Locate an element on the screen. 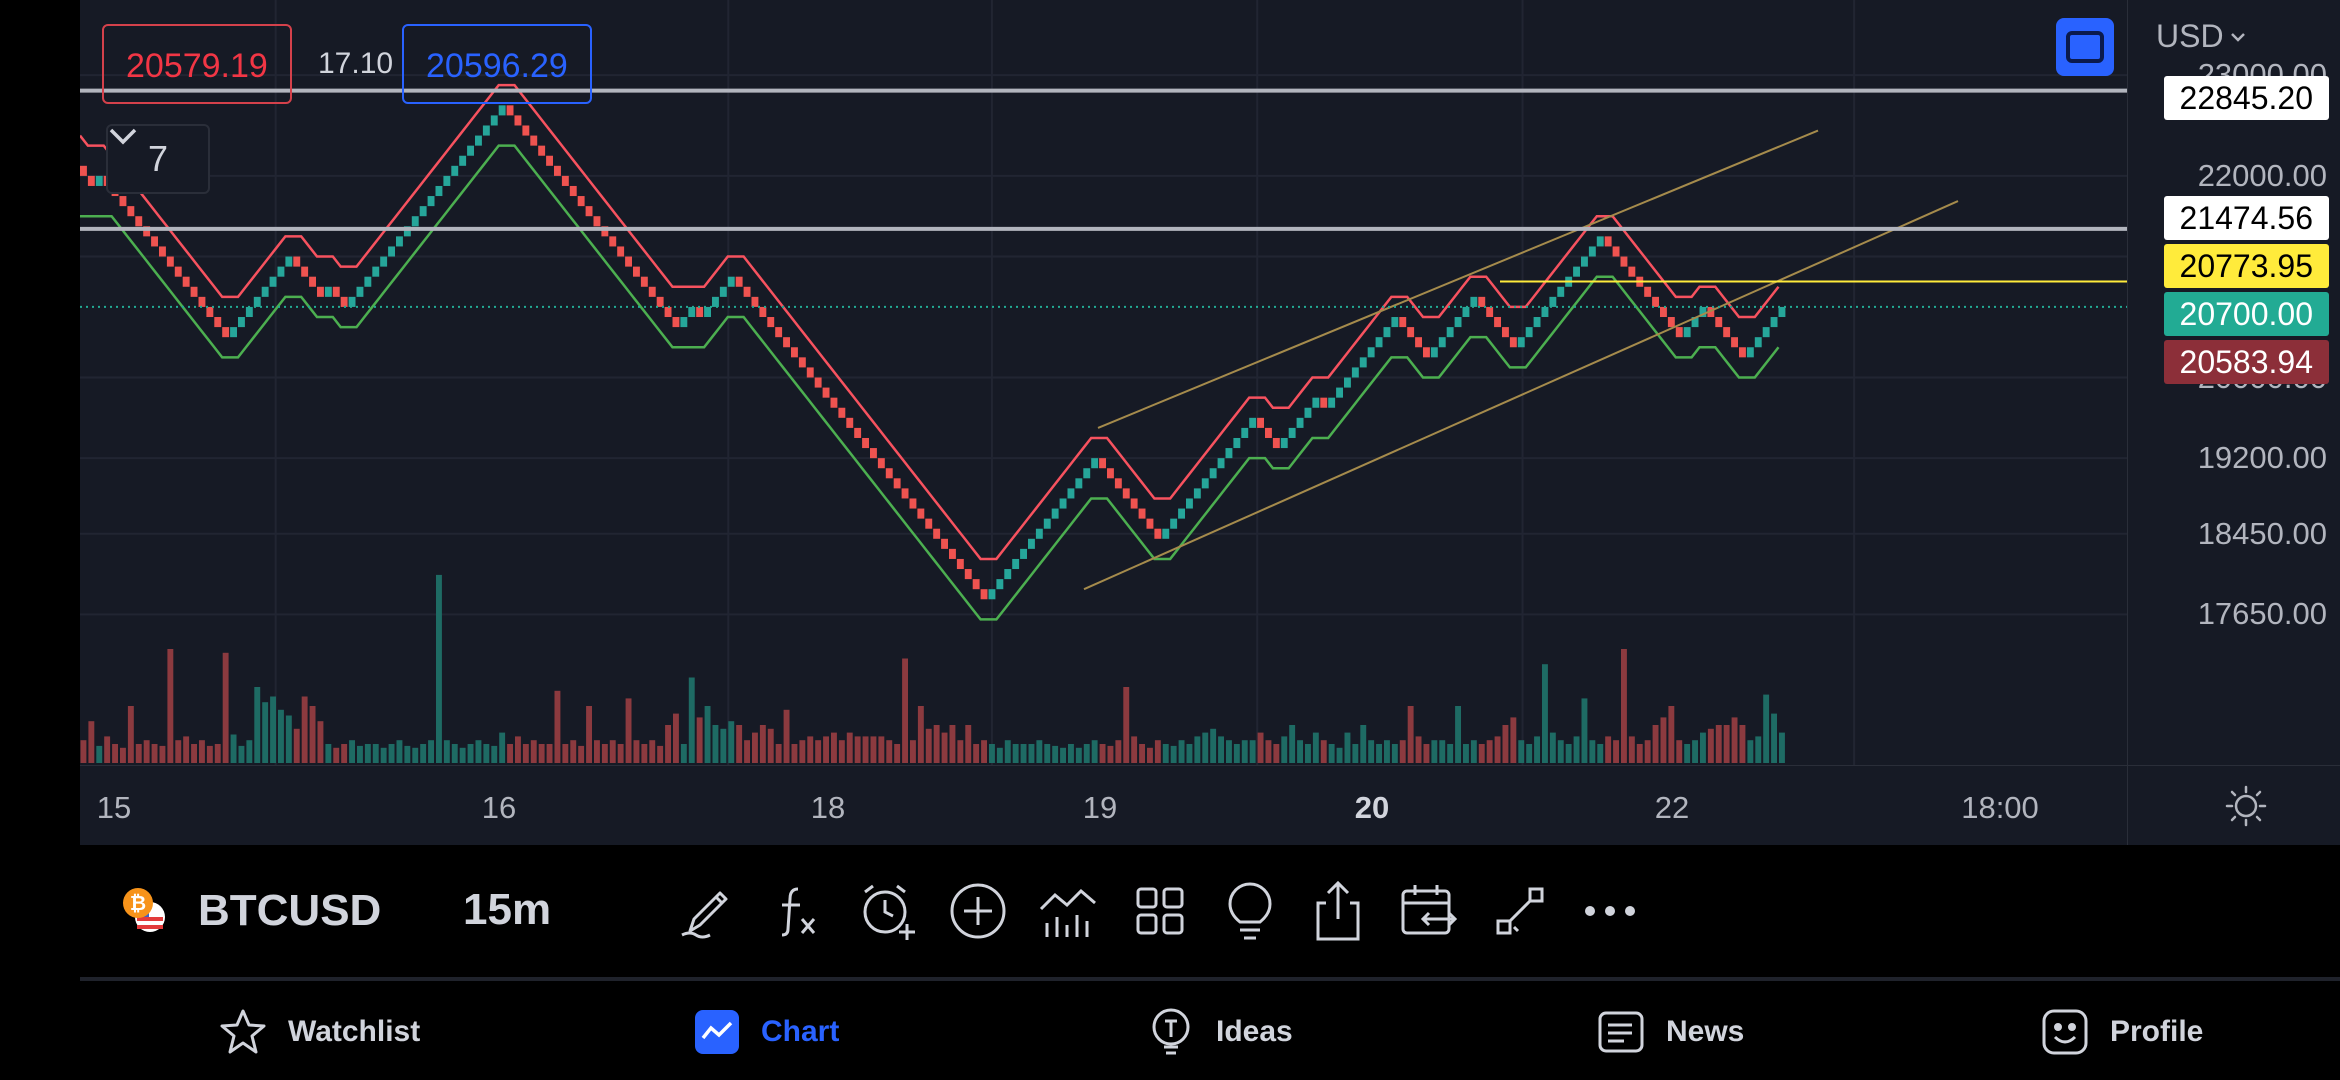 This screenshot has height=1080, width=2340. axis-corner is located at coordinates (2233, 805).